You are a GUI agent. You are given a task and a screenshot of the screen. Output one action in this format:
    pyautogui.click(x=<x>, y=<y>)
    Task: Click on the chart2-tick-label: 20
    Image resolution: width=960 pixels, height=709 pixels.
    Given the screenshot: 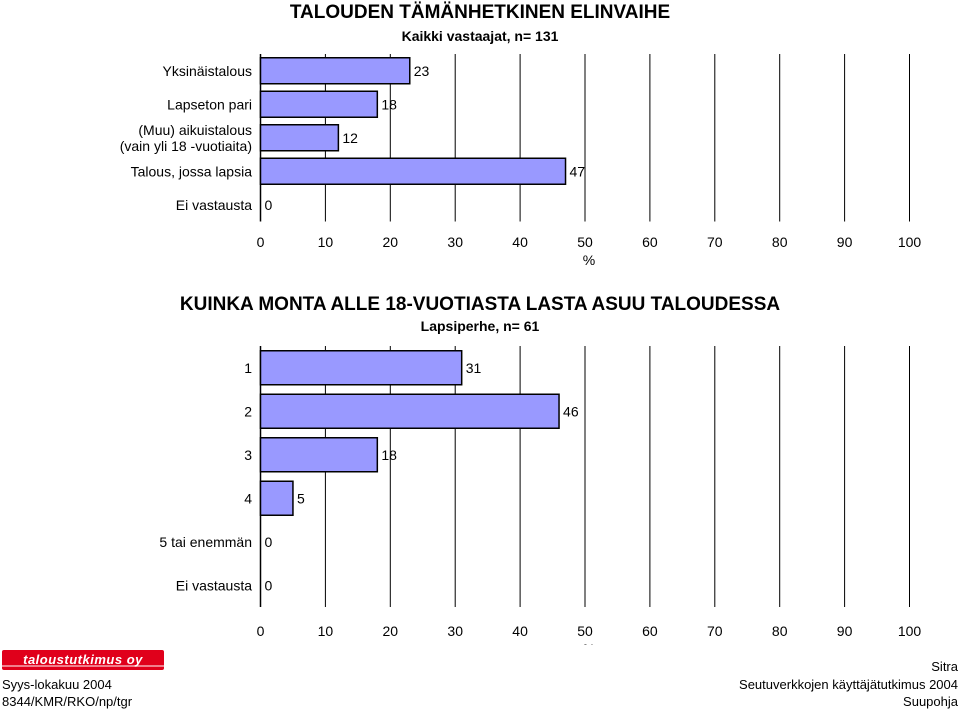 What is the action you would take?
    pyautogui.click(x=391, y=631)
    